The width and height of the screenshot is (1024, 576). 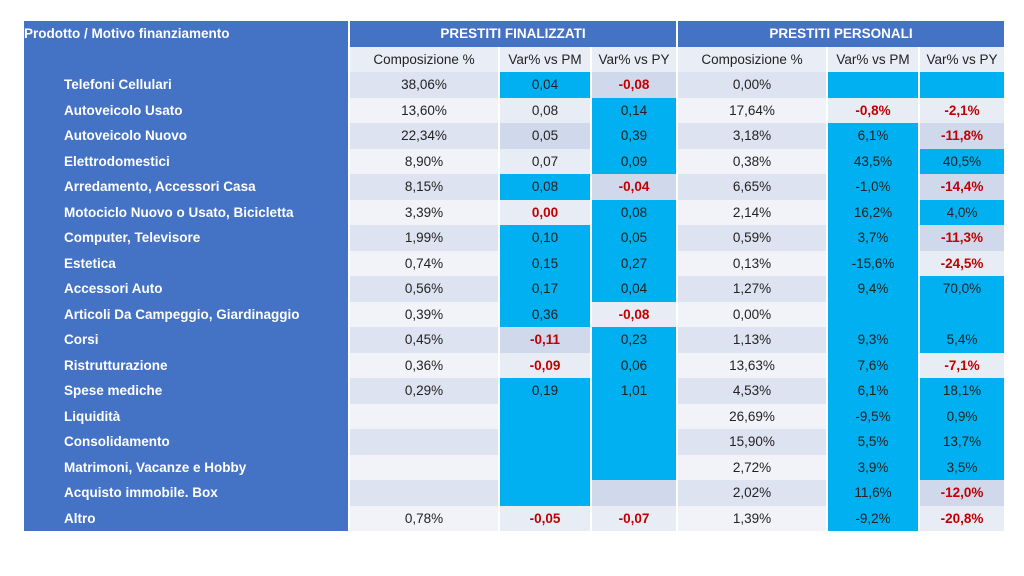 I want to click on table-cell: 18,1%, so click(x=962, y=391).